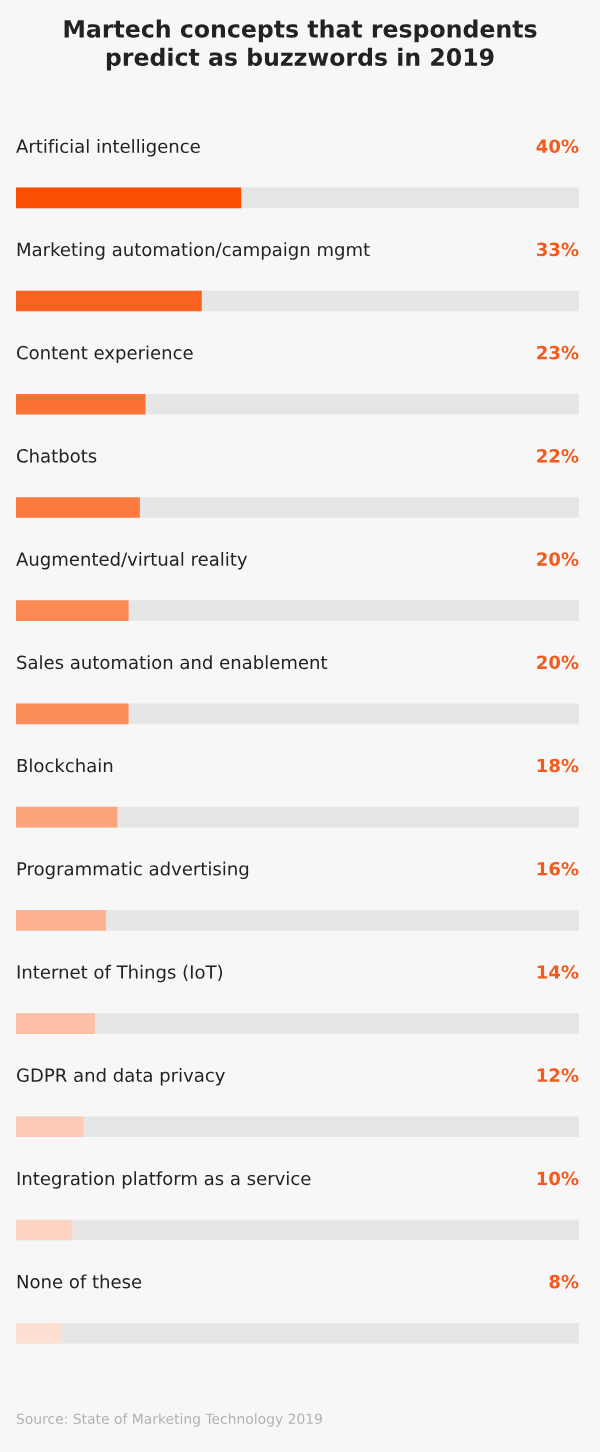 This screenshot has height=1452, width=600. I want to click on y-tick-label: GDPR and data privacy, so click(121, 1077).